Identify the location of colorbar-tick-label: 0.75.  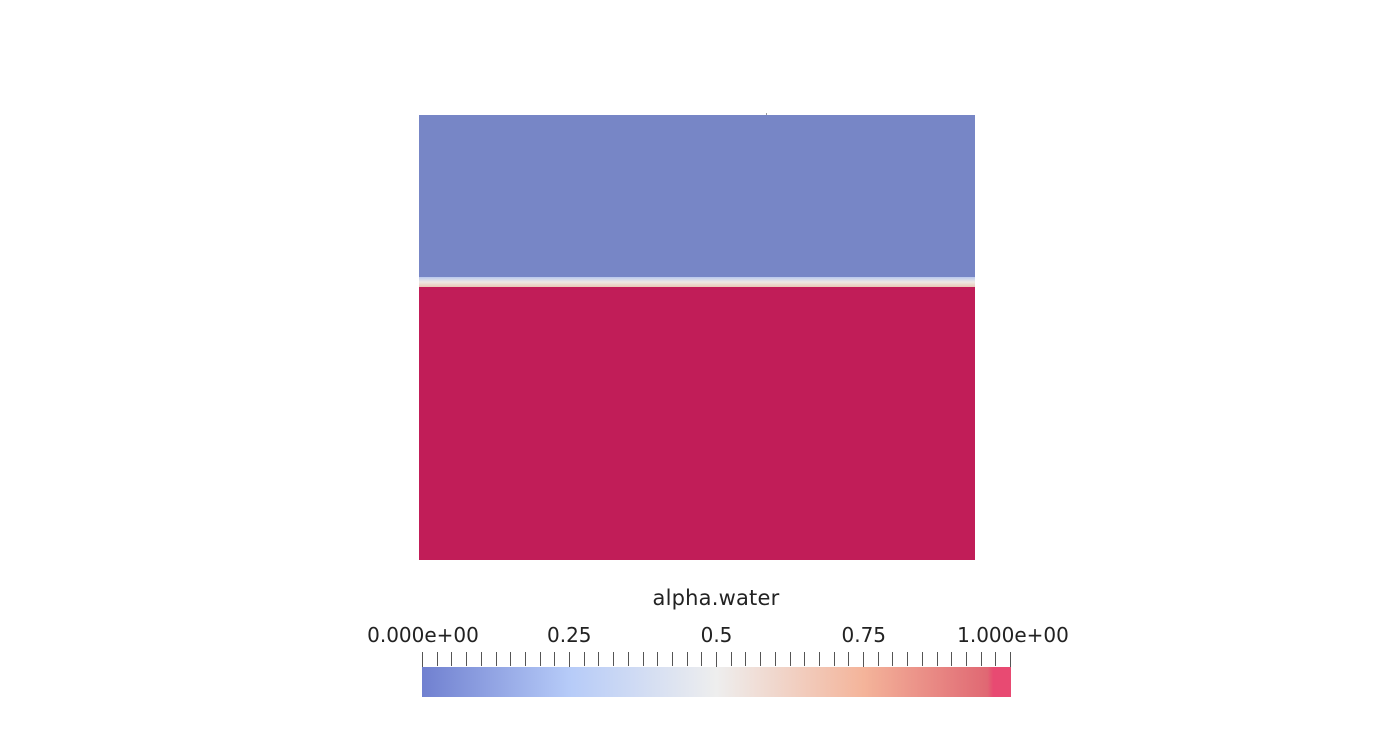
(864, 635).